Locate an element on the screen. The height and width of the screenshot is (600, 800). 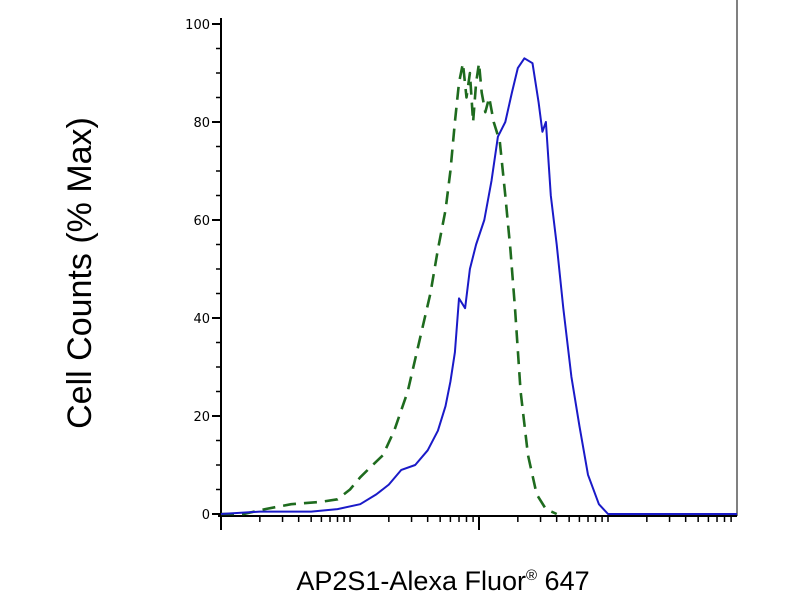
y-tick-label: 100 is located at coordinates (197, 25).